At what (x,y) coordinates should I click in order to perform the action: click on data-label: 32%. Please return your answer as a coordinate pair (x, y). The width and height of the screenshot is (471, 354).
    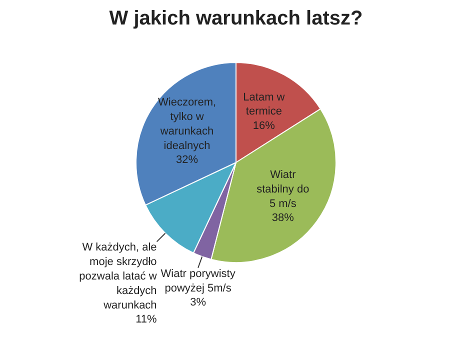
    Looking at the image, I should click on (187, 160).